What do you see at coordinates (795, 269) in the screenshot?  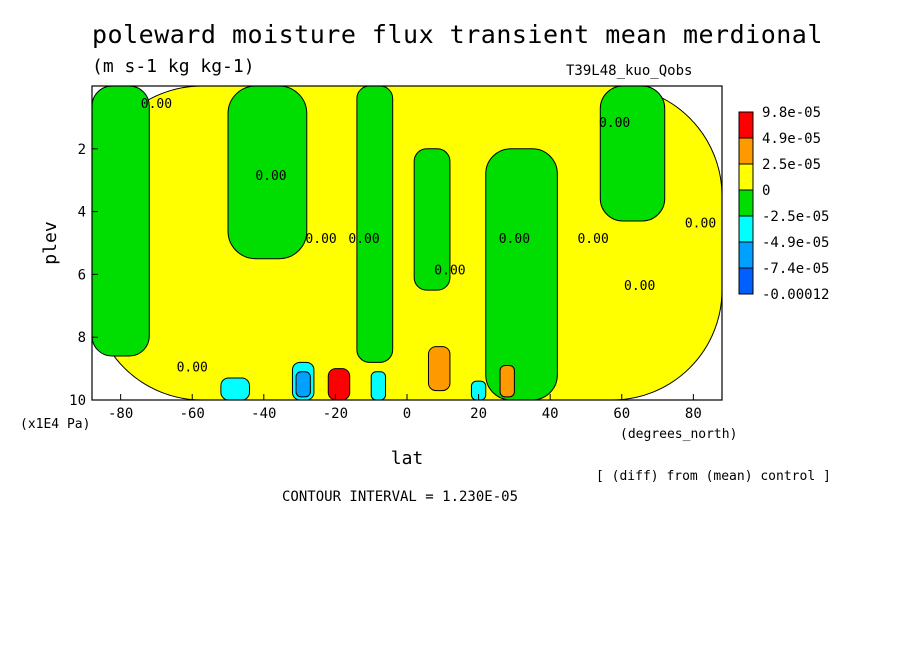 I see `legend-level-label: -7.4e-05` at bounding box center [795, 269].